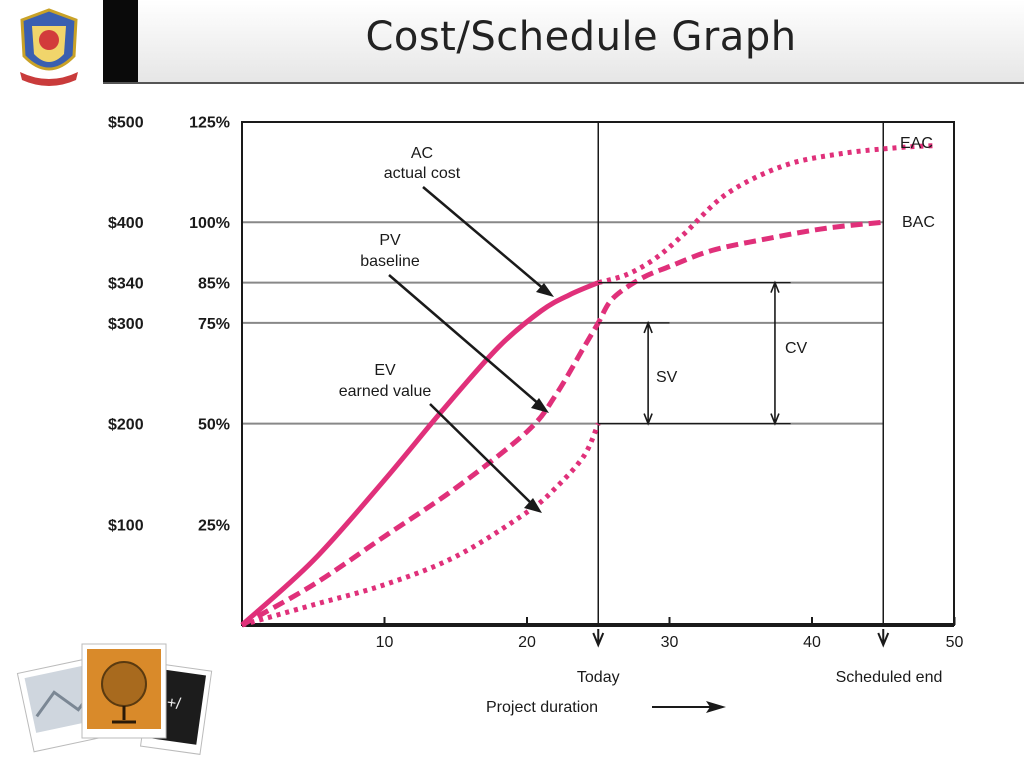 The image size is (1024, 768). What do you see at coordinates (49, 47) in the screenshot?
I see `school-crest-logo` at bounding box center [49, 47].